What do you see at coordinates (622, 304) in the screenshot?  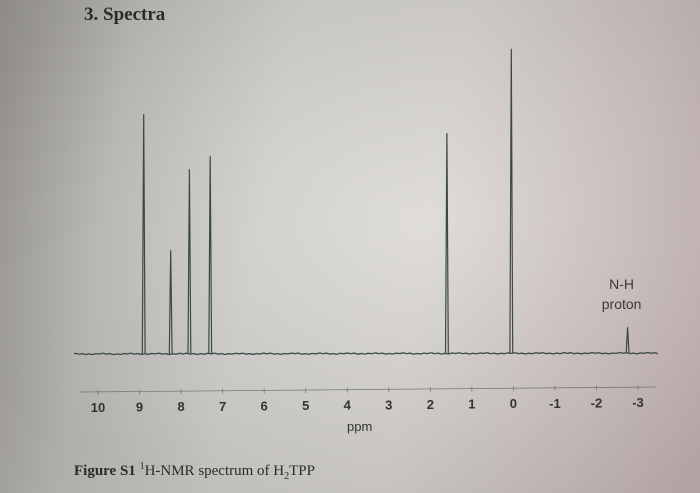 I see `nh-proton-label-line2: proton` at bounding box center [622, 304].